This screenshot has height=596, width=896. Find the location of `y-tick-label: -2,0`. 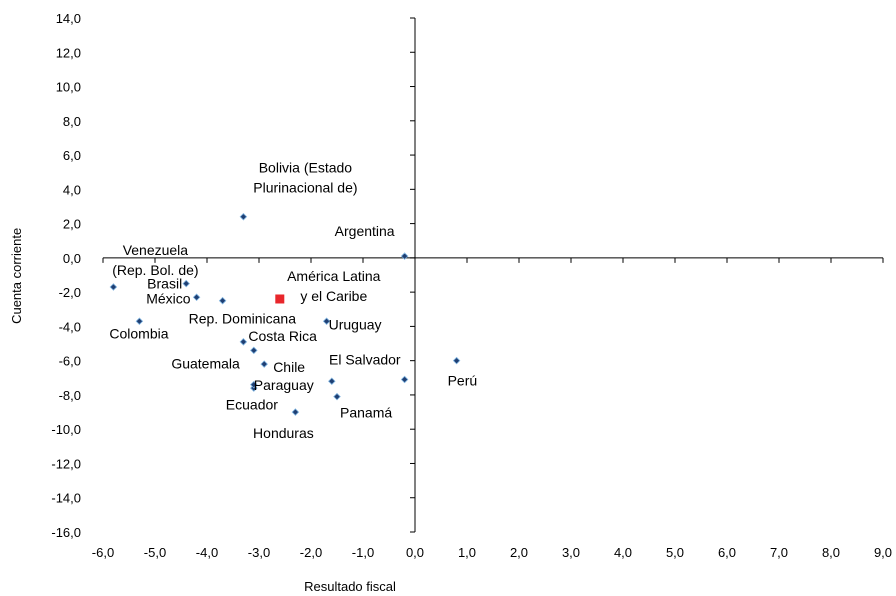

y-tick-label: -2,0 is located at coordinates (70, 292).